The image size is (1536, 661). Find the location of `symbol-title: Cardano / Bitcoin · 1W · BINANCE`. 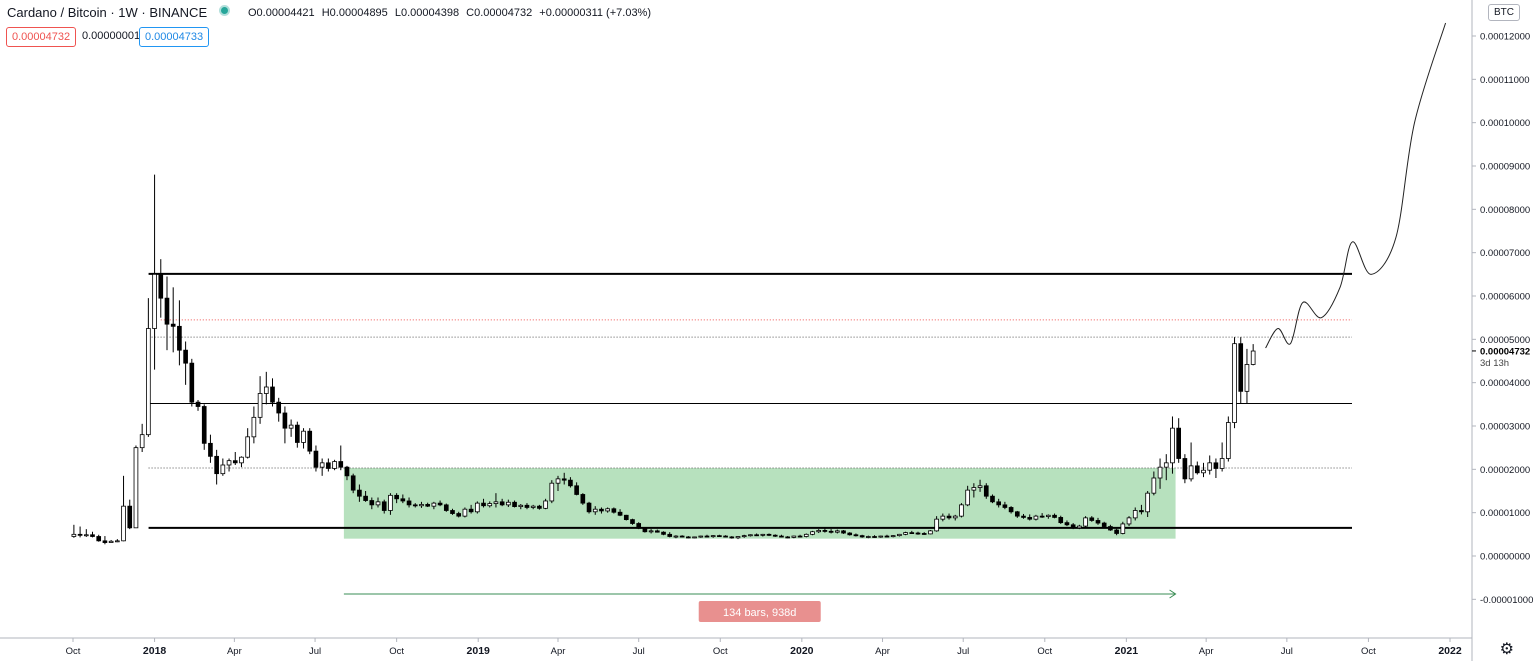

symbol-title: Cardano / Bitcoin · 1W · BINANCE is located at coordinates (107, 12).